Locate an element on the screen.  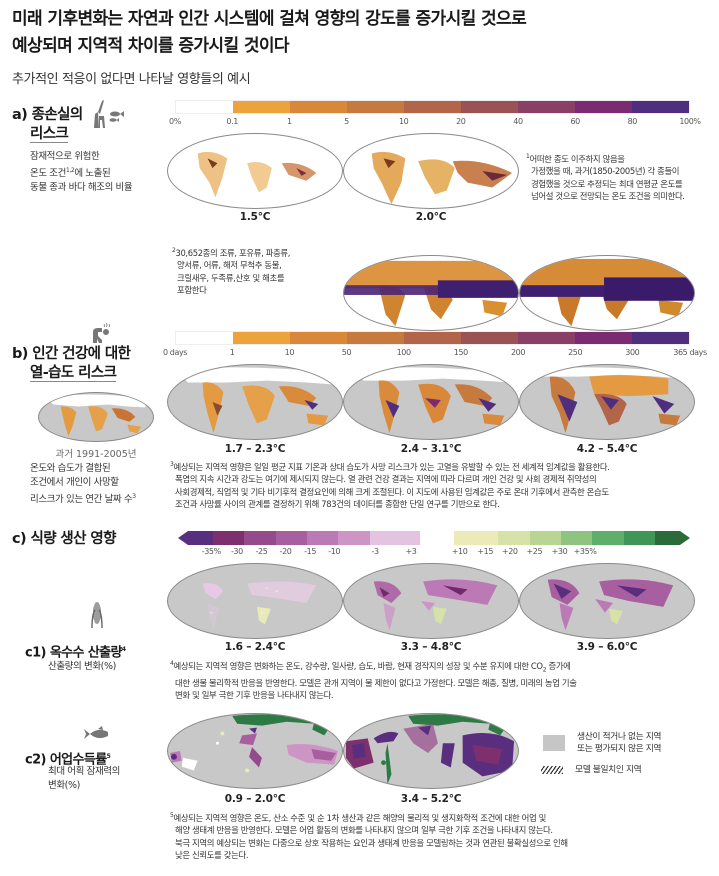
section-a-description: 잠재적으로 위험한 온도 조건1,2에 노출된 동물 종과 바다 해조의 비율 is located at coordinates (81, 172).